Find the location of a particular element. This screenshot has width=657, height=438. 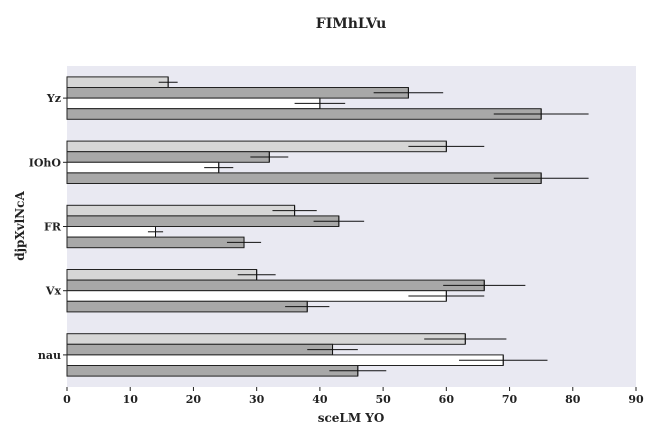

y-tick-label: FR is located at coordinates (53, 227).